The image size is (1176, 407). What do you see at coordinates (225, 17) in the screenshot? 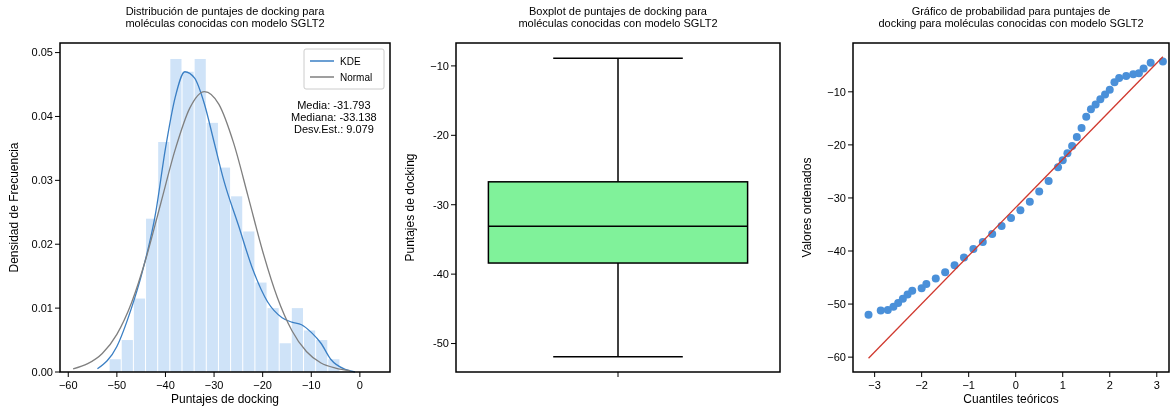
I see `chart-title: Distribución de puntajes de docking para moléculas conocidas con modelo SGLT2` at bounding box center [225, 17].